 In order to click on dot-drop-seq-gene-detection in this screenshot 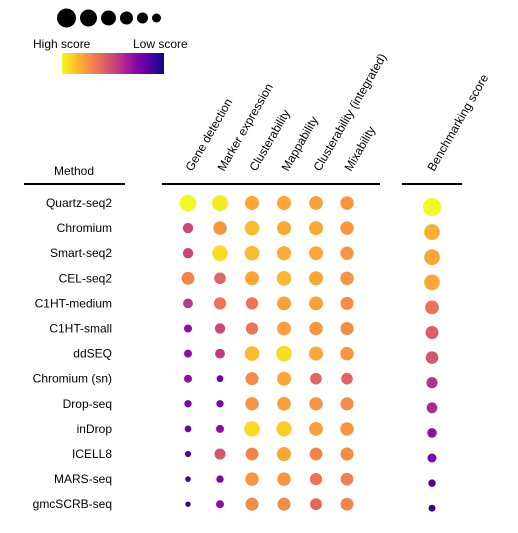, I will do `click(188, 404)`.